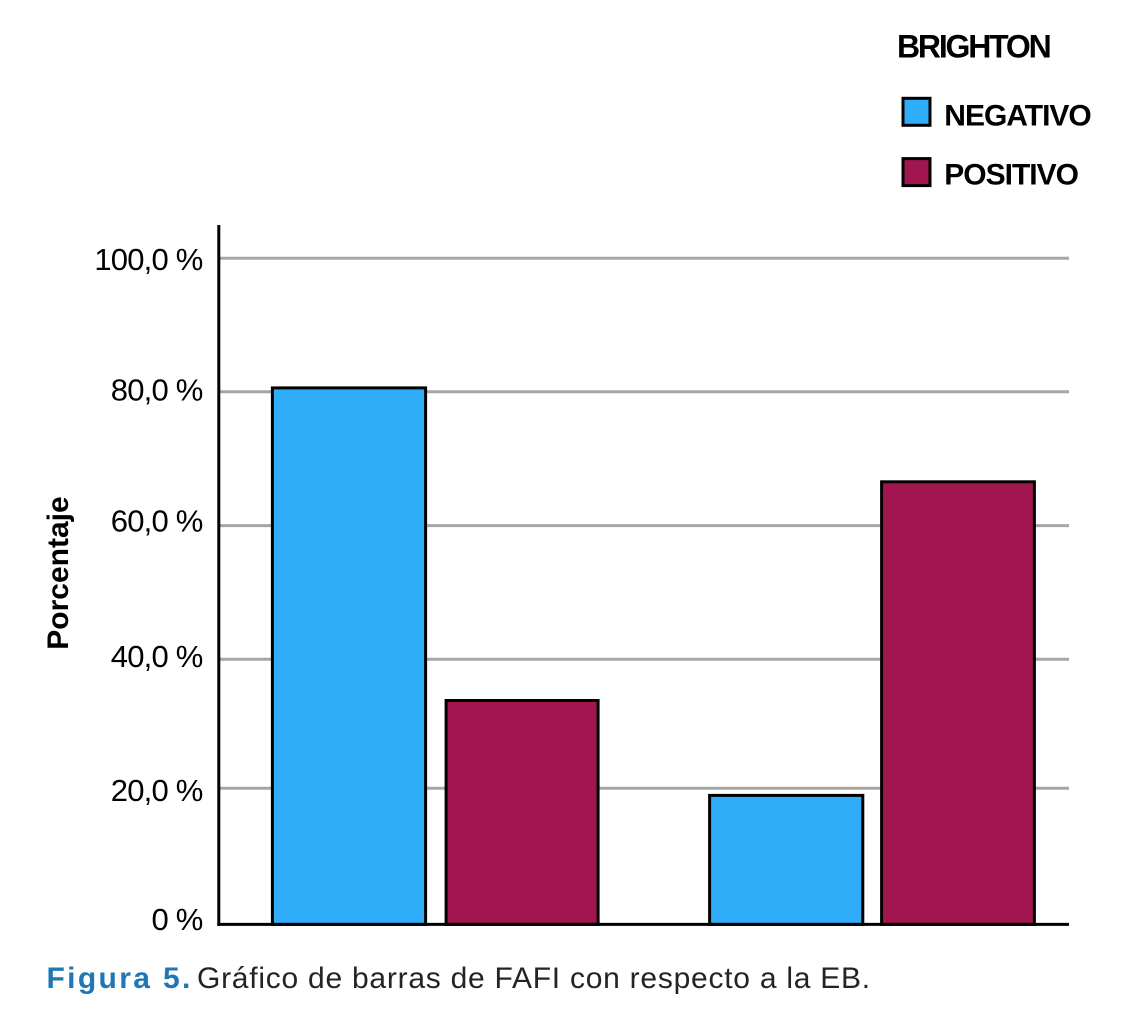 The height and width of the screenshot is (1032, 1129). I want to click on svg-text: 80,0 %, so click(157, 390).